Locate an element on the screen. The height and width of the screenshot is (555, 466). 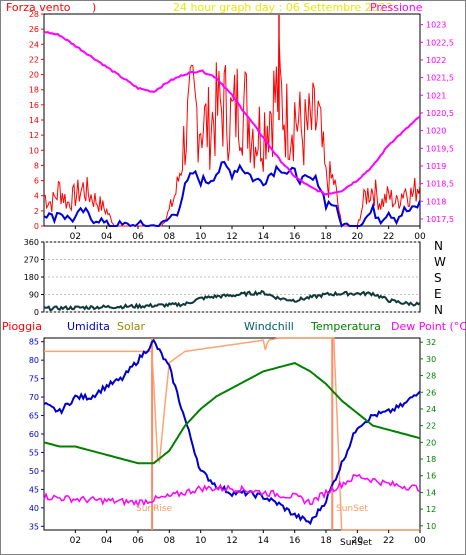
wind-y-tick-label: 20 is located at coordinates (34, 75).